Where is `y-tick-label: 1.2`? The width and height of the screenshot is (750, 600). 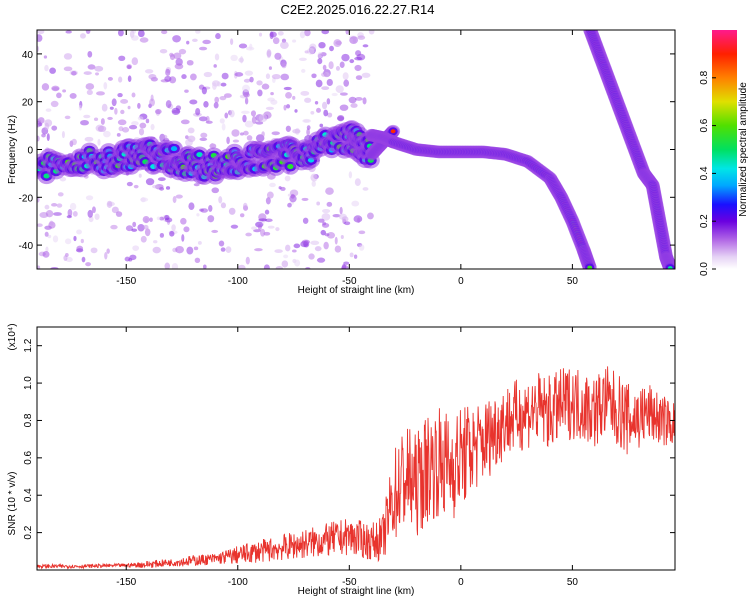 y-tick-label: 1.2 is located at coordinates (28, 345).